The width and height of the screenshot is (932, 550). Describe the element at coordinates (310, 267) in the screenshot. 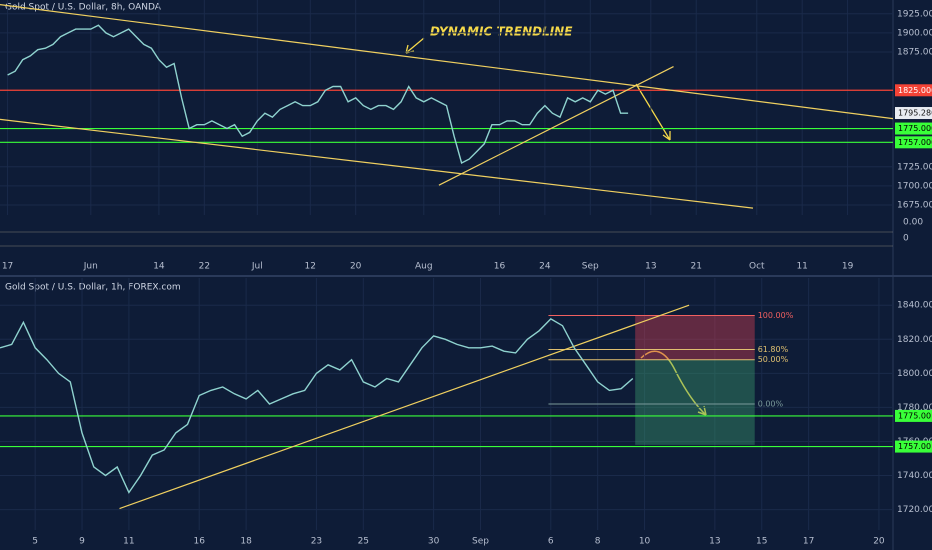

I see `x-tick-label: 12` at that location.